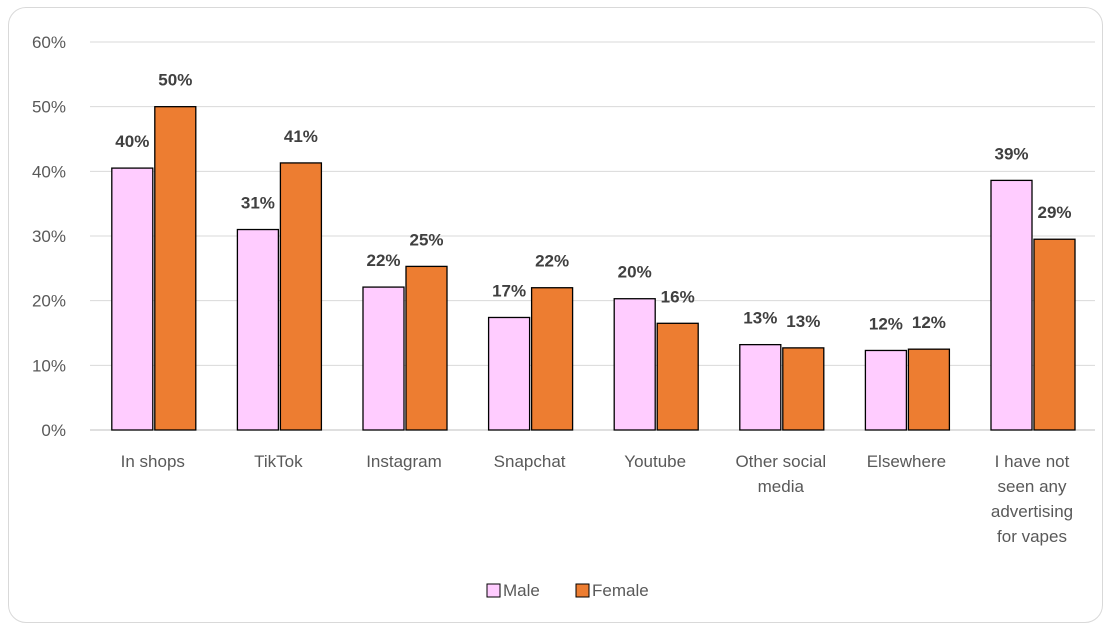 The width and height of the screenshot is (1113, 632). What do you see at coordinates (49, 365) in the screenshot?
I see `y-tick-label: 10%` at bounding box center [49, 365].